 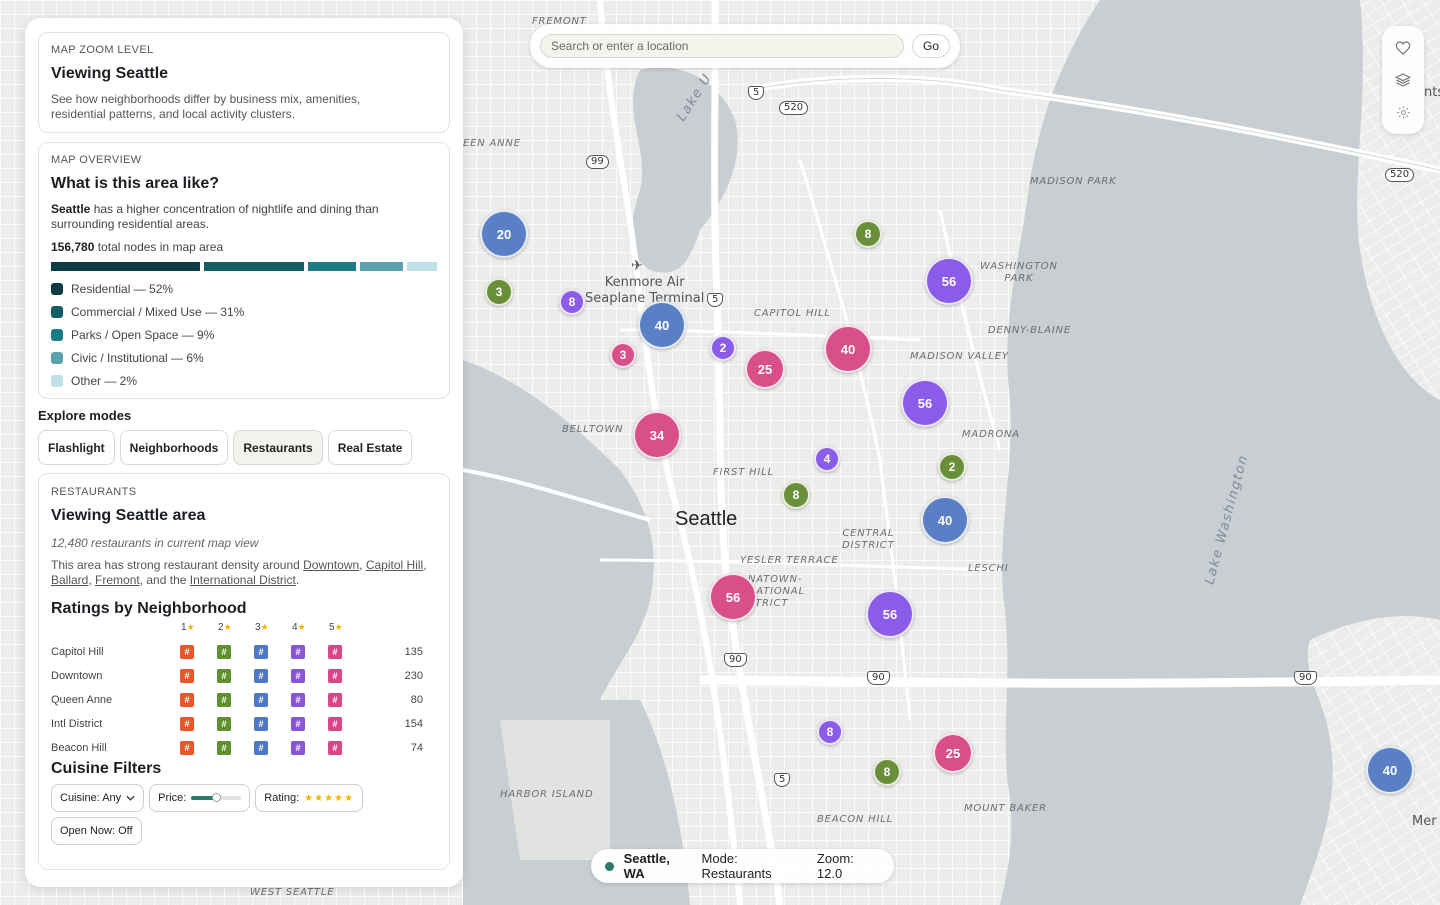 What do you see at coordinates (76, 447) in the screenshot?
I see `mode-tab-flashlight: Flashlight` at bounding box center [76, 447].